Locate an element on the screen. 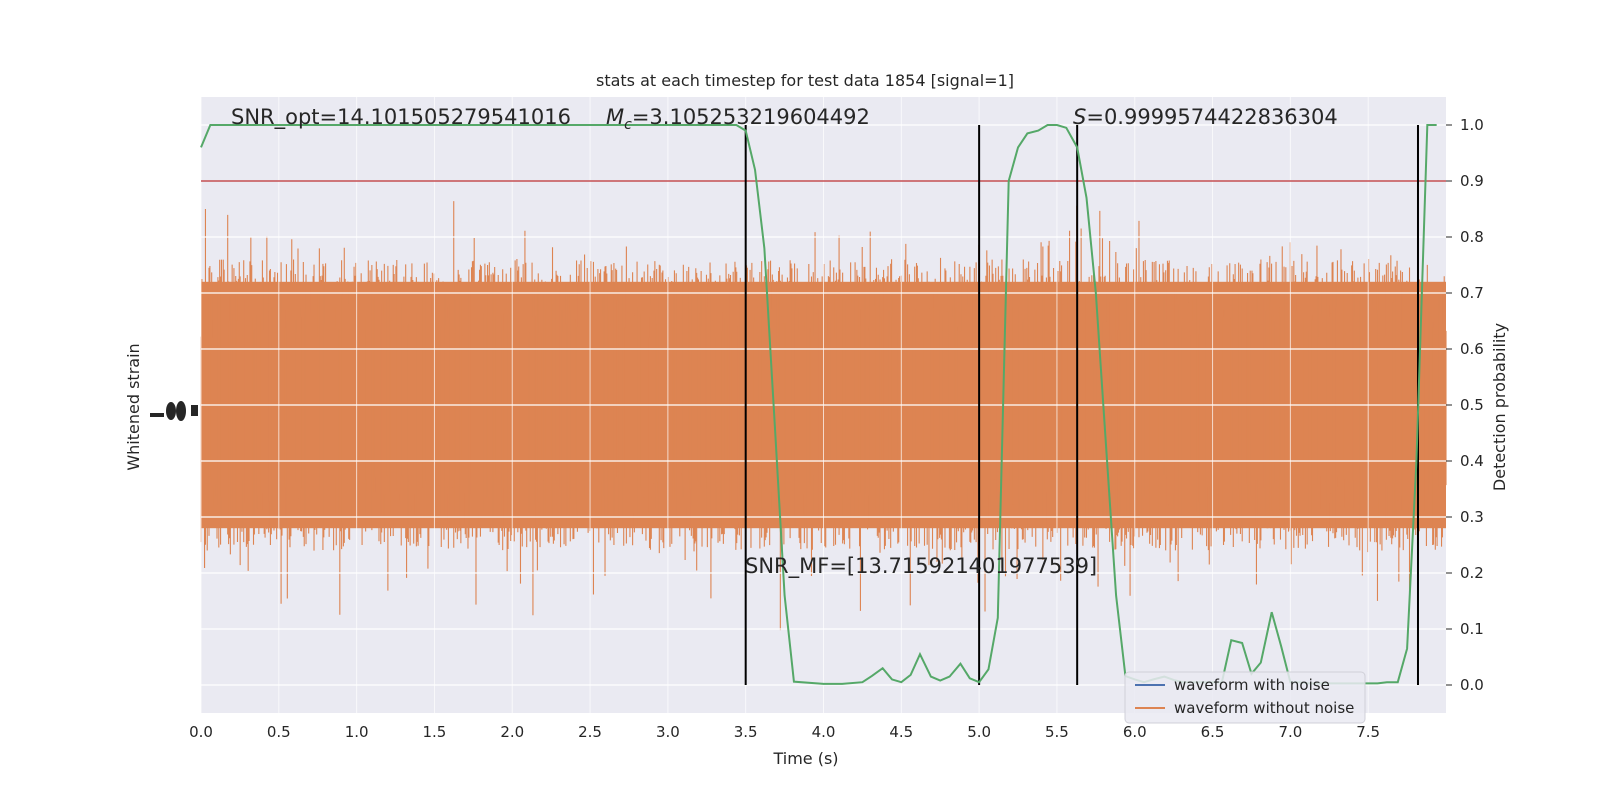 This screenshot has width=1600, height=800. x-tick-label: 3.5 is located at coordinates (746, 732).